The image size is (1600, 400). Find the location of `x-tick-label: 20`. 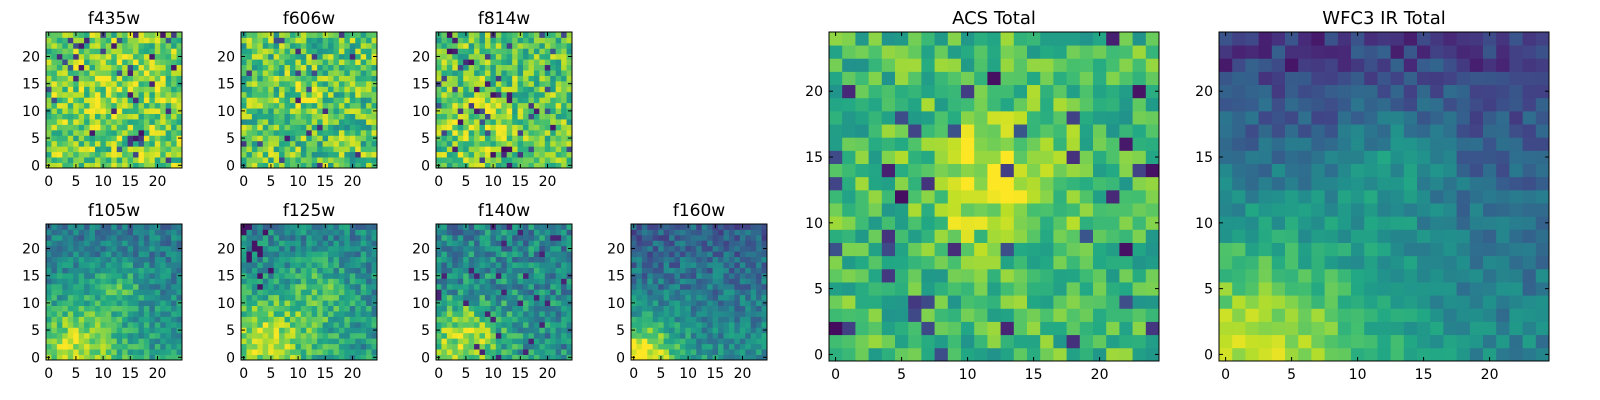

x-tick-label: 20 is located at coordinates (548, 182).